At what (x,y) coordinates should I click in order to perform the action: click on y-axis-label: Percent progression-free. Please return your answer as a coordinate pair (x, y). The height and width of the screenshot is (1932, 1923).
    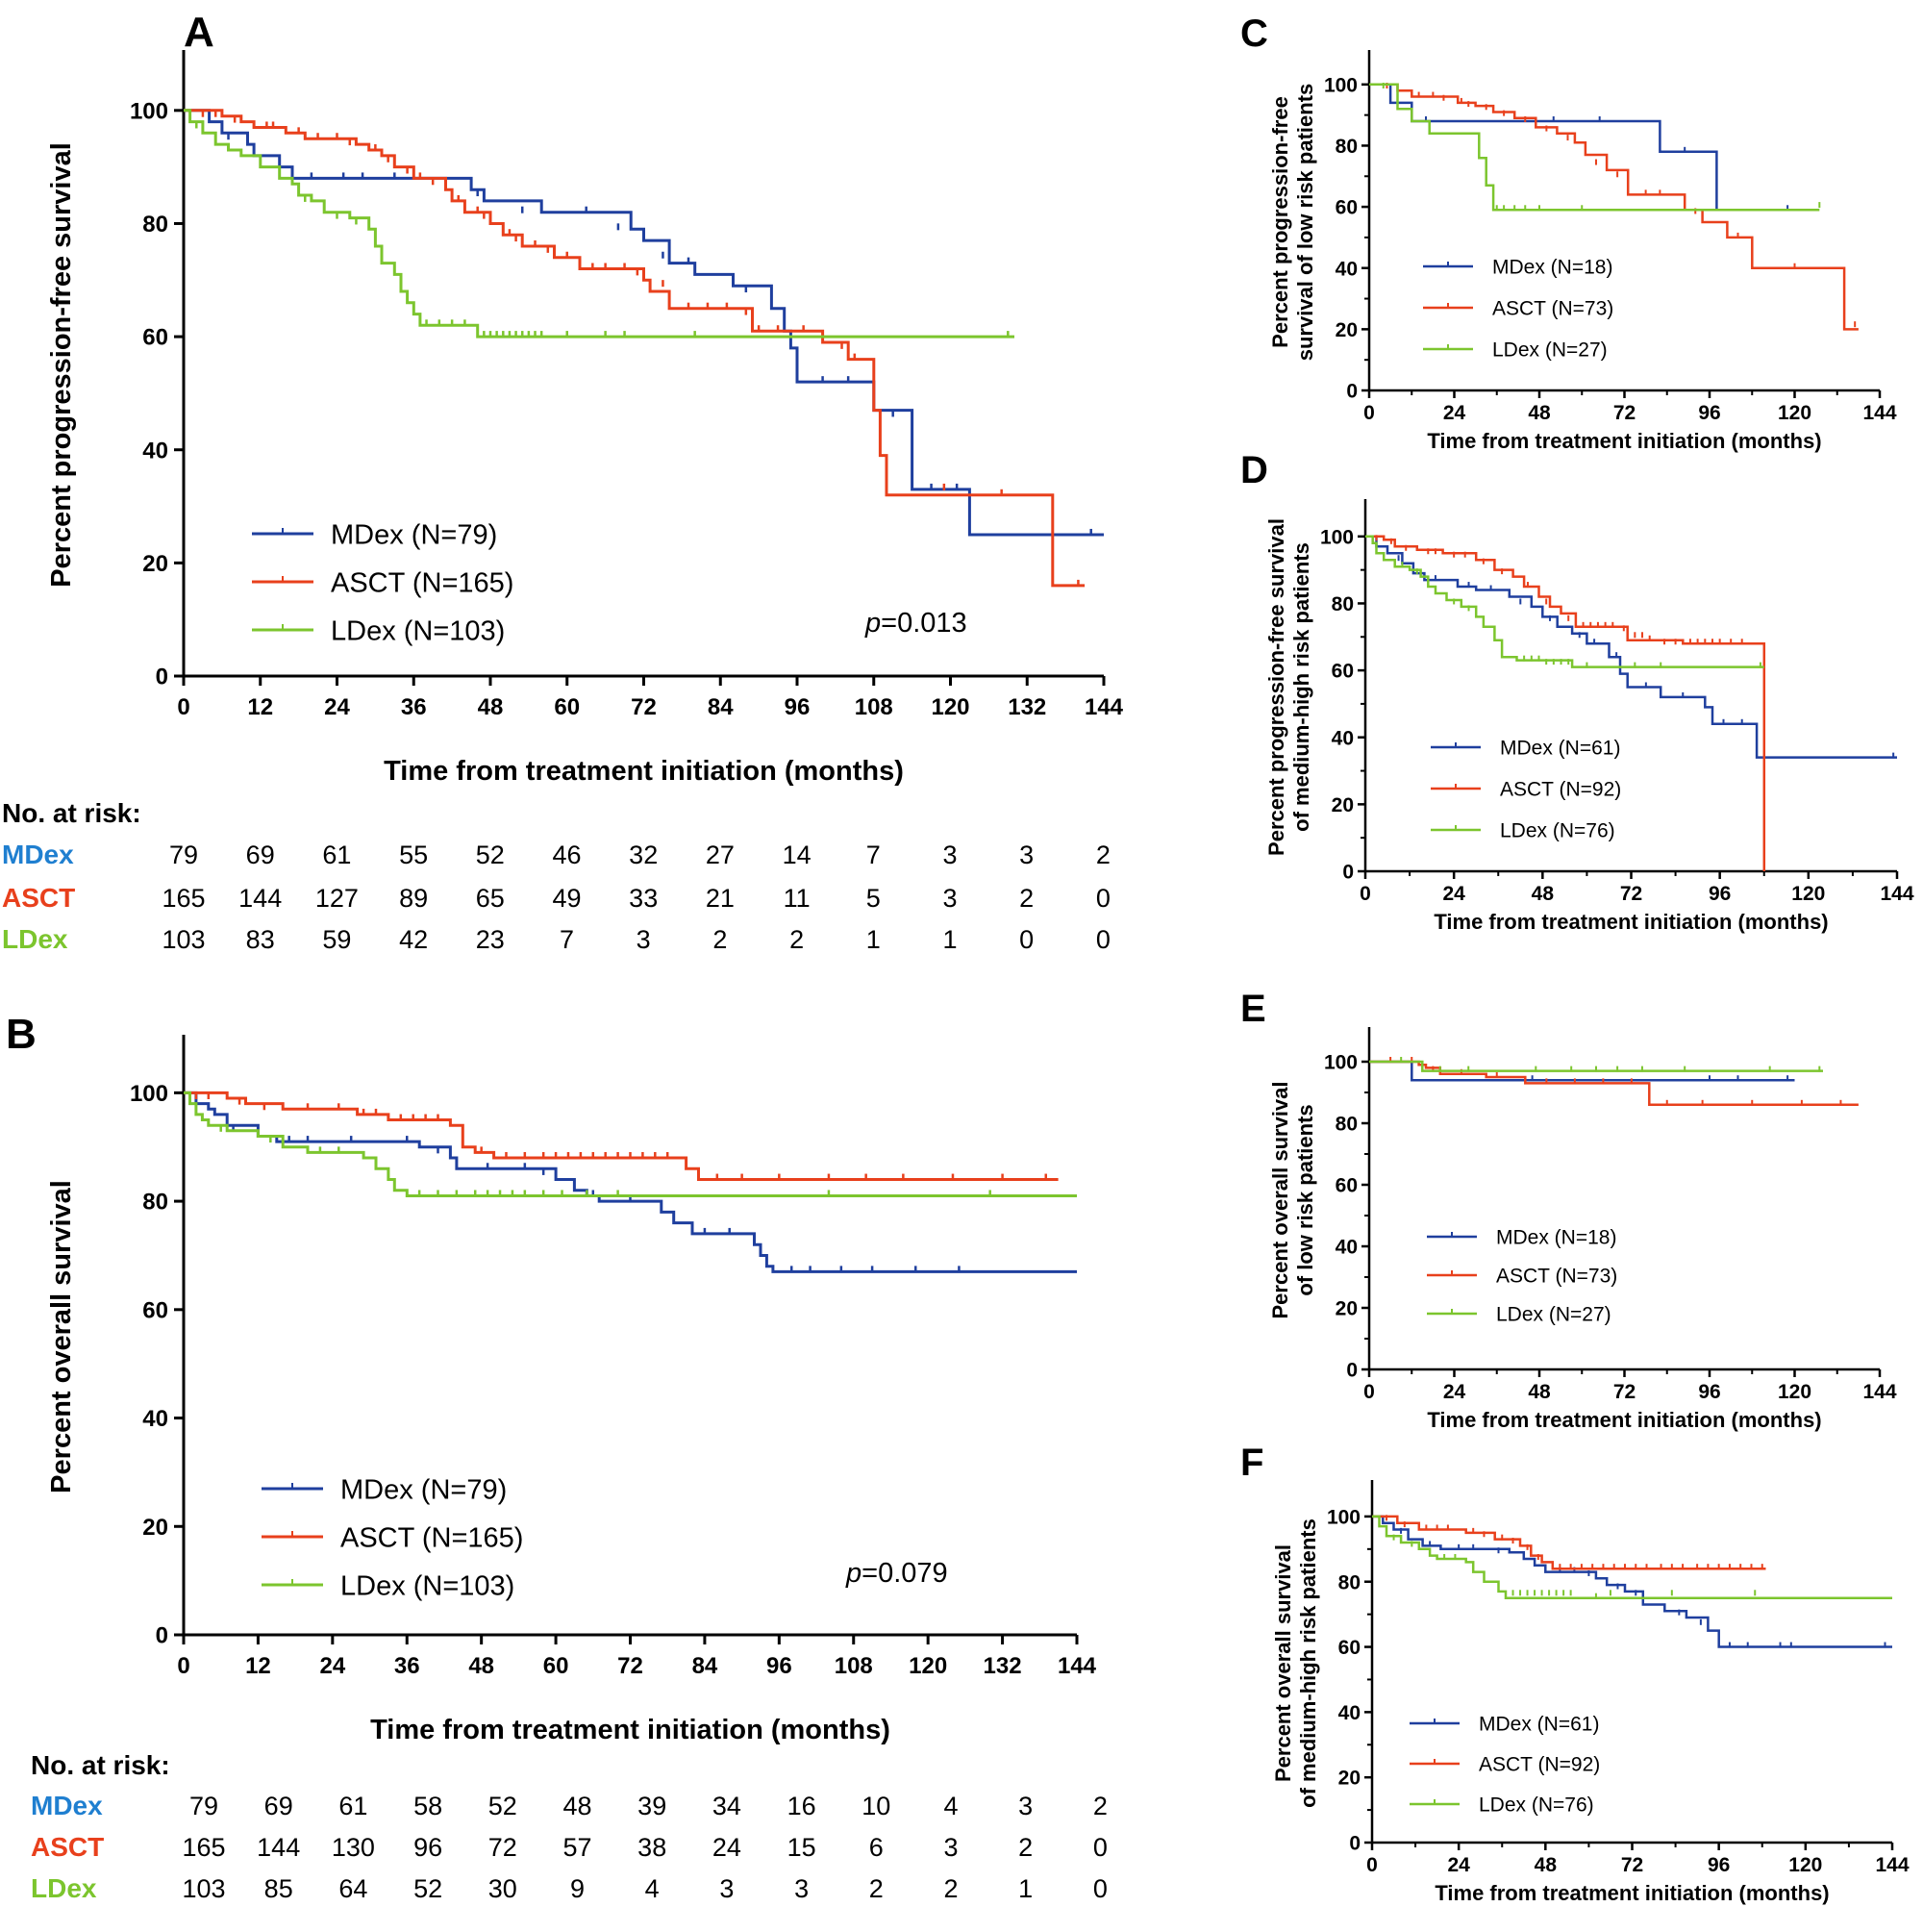
    Looking at the image, I should click on (1280, 222).